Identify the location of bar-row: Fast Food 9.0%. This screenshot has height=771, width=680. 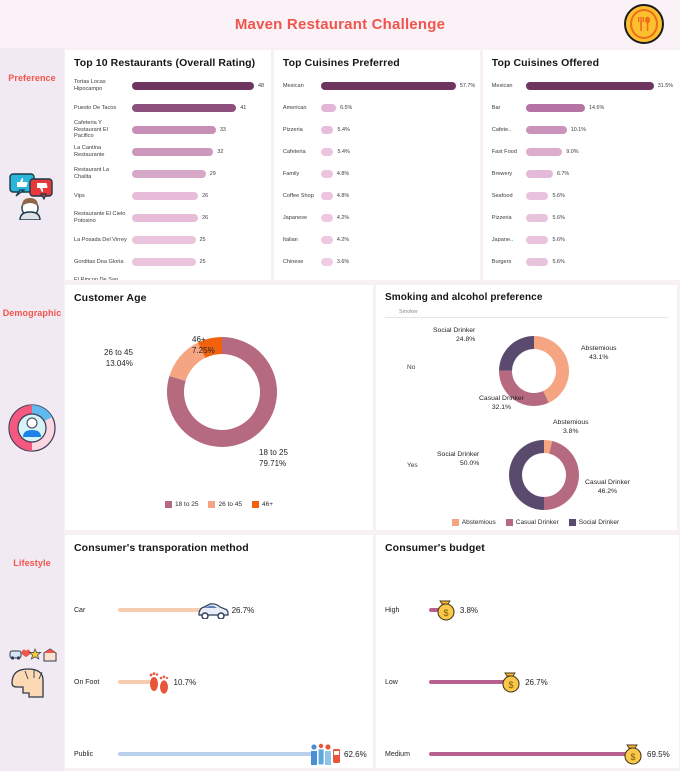
(586, 152).